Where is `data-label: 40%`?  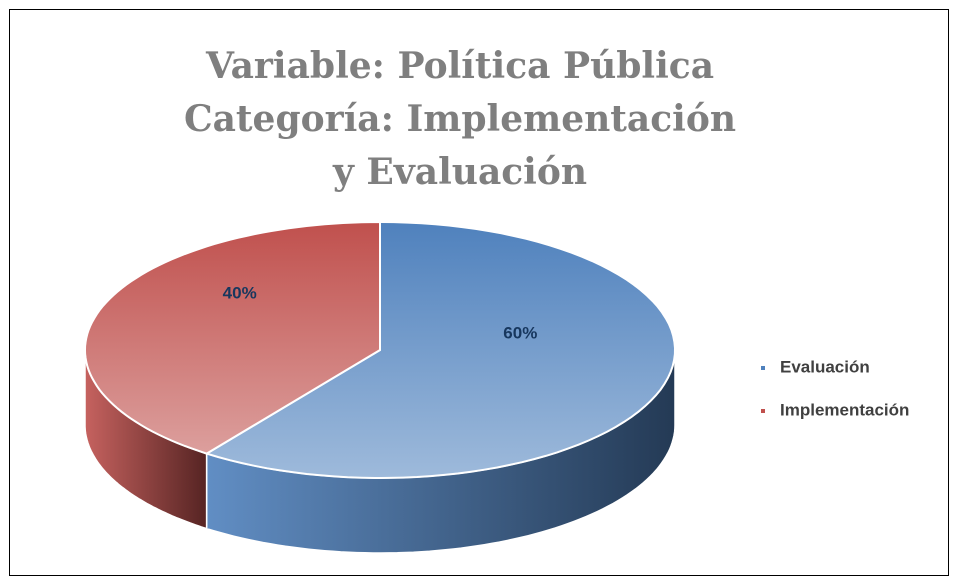 data-label: 40% is located at coordinates (240, 293).